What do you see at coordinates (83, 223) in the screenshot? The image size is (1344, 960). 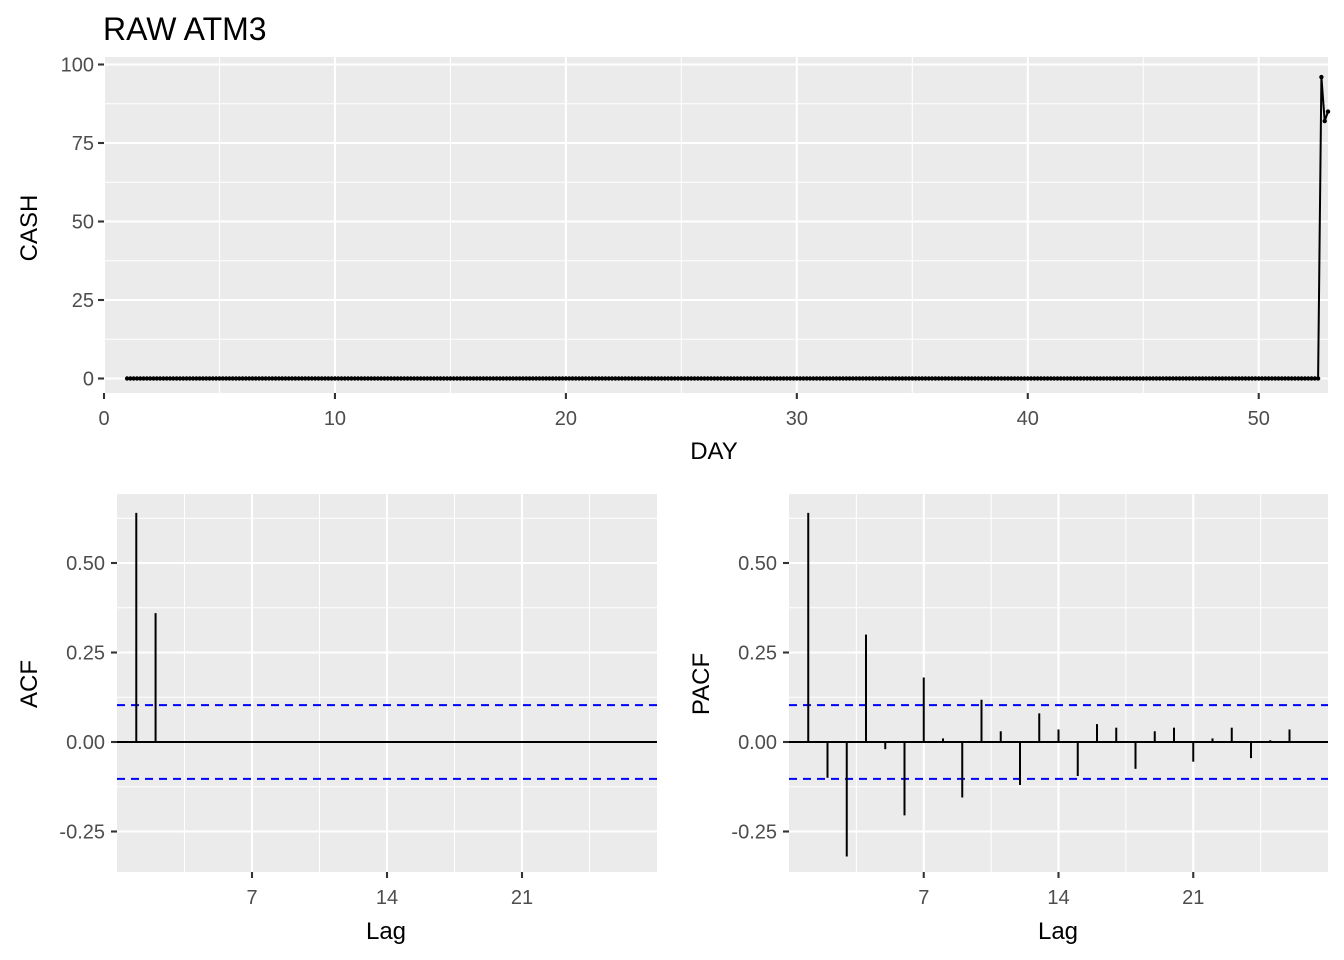 I see `y-tick-label: 50` at bounding box center [83, 223].